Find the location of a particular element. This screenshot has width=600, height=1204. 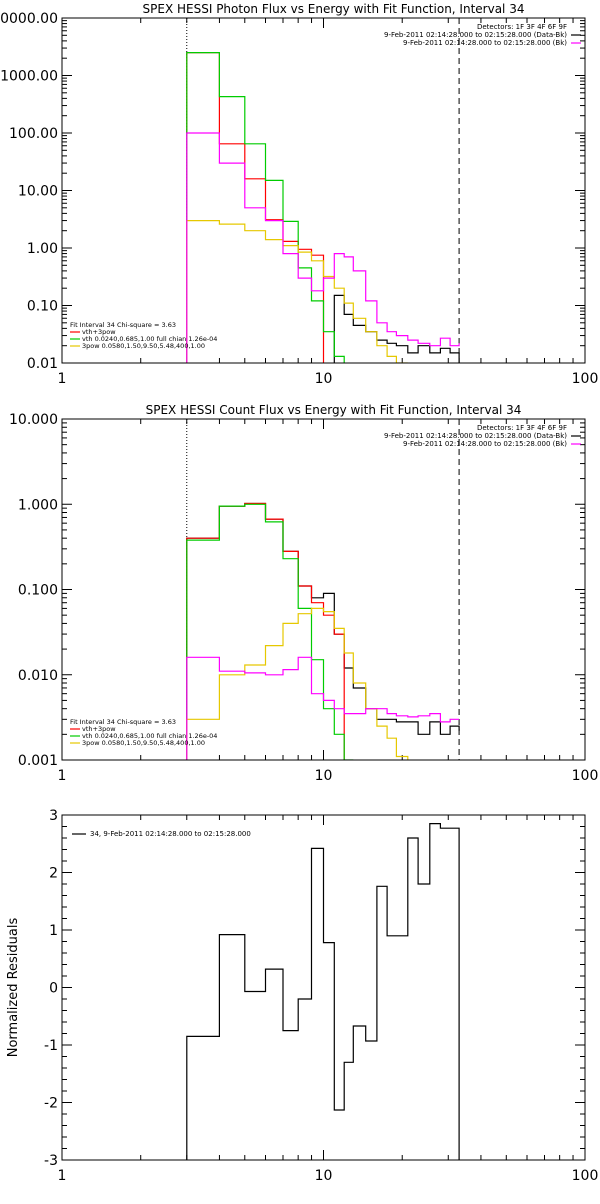

y-tick-label: 100.00 is located at coordinates (33, 134).